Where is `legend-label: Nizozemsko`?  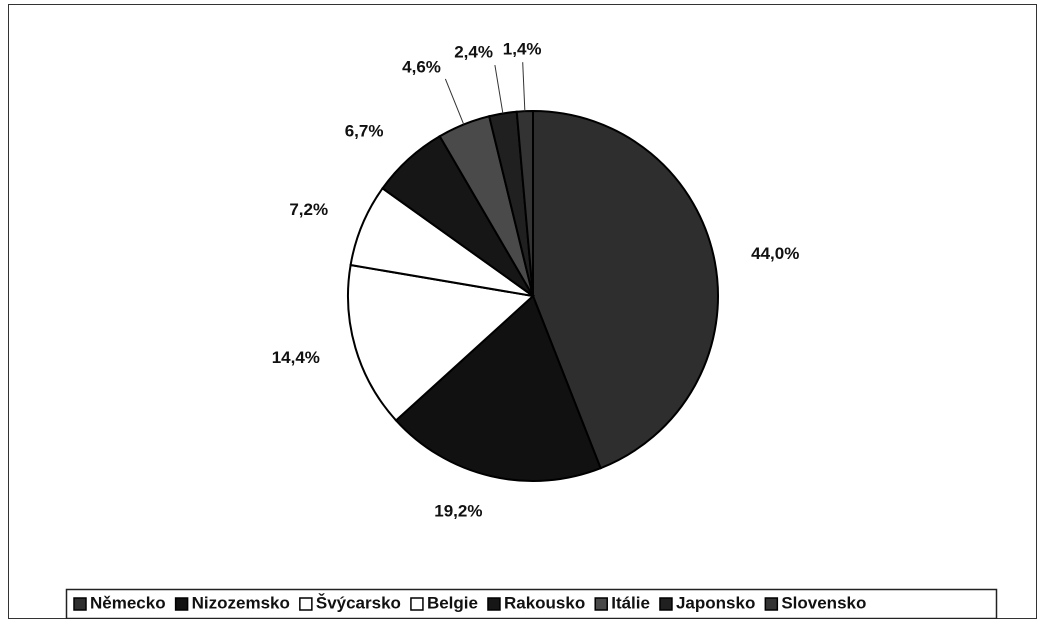
legend-label: Nizozemsko is located at coordinates (241, 602).